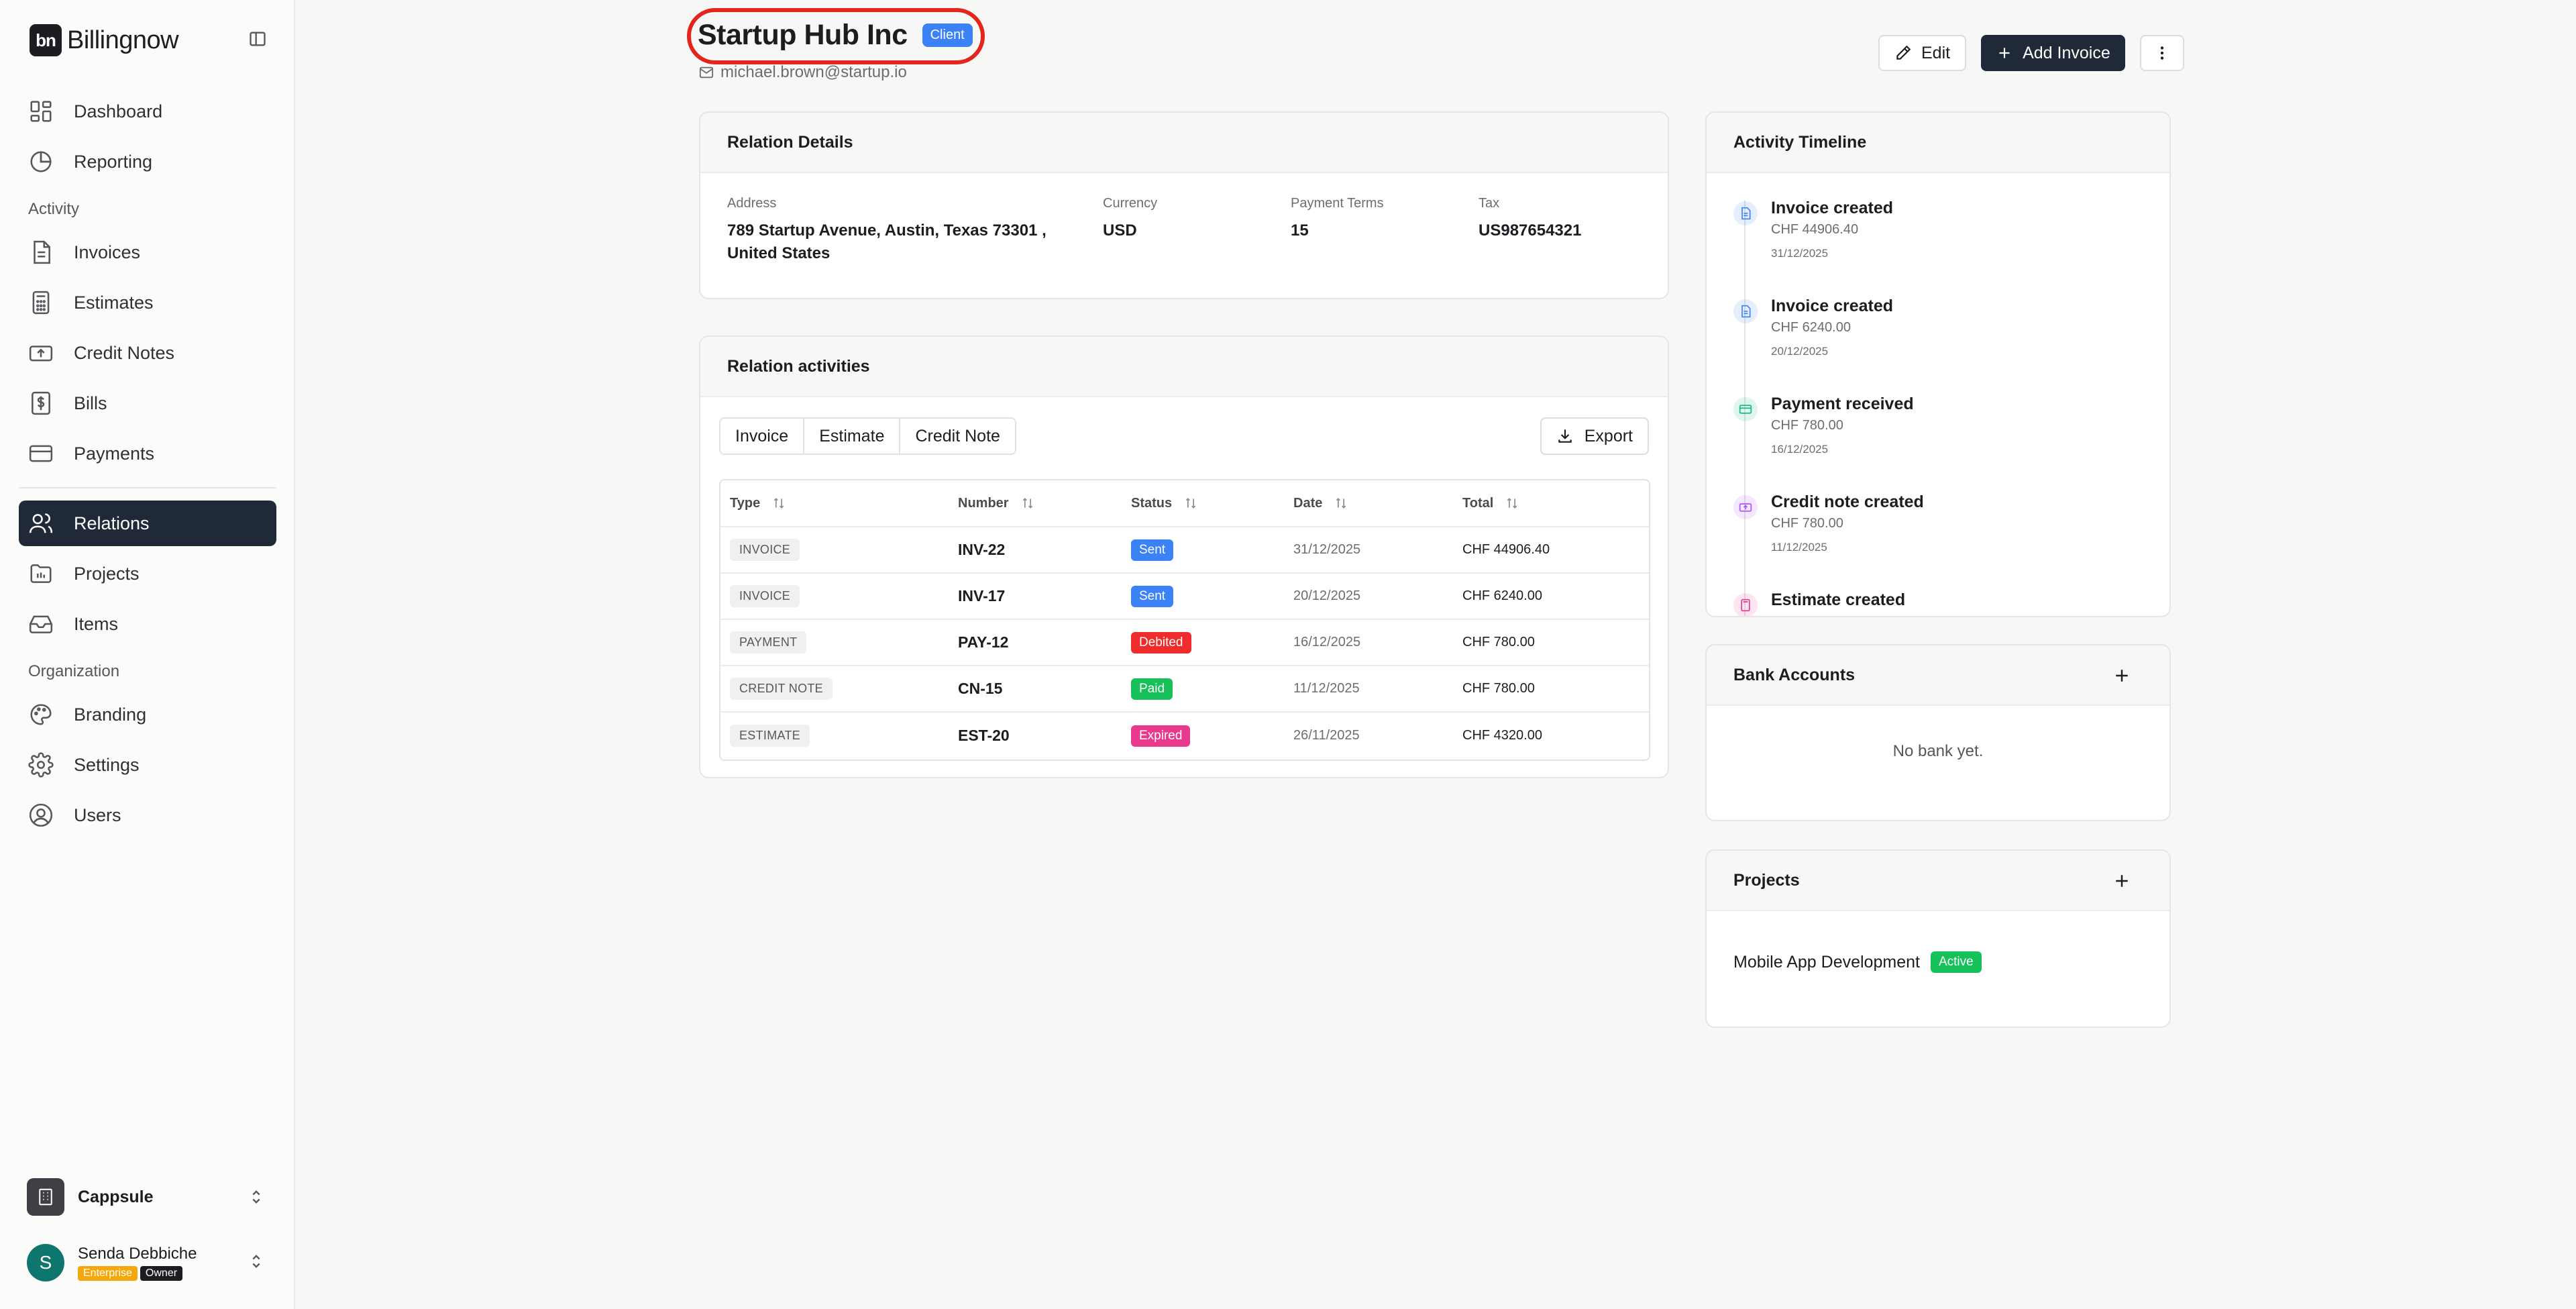 The height and width of the screenshot is (1309, 2576). What do you see at coordinates (147, 765) in the screenshot?
I see `sidebar-item-settings: Settings` at bounding box center [147, 765].